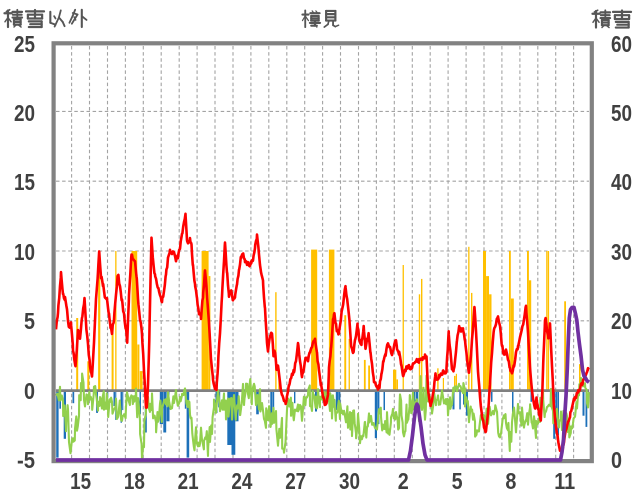 The image size is (636, 501). What do you see at coordinates (510, 481) in the screenshot?
I see `svg-text: 8` at bounding box center [510, 481].